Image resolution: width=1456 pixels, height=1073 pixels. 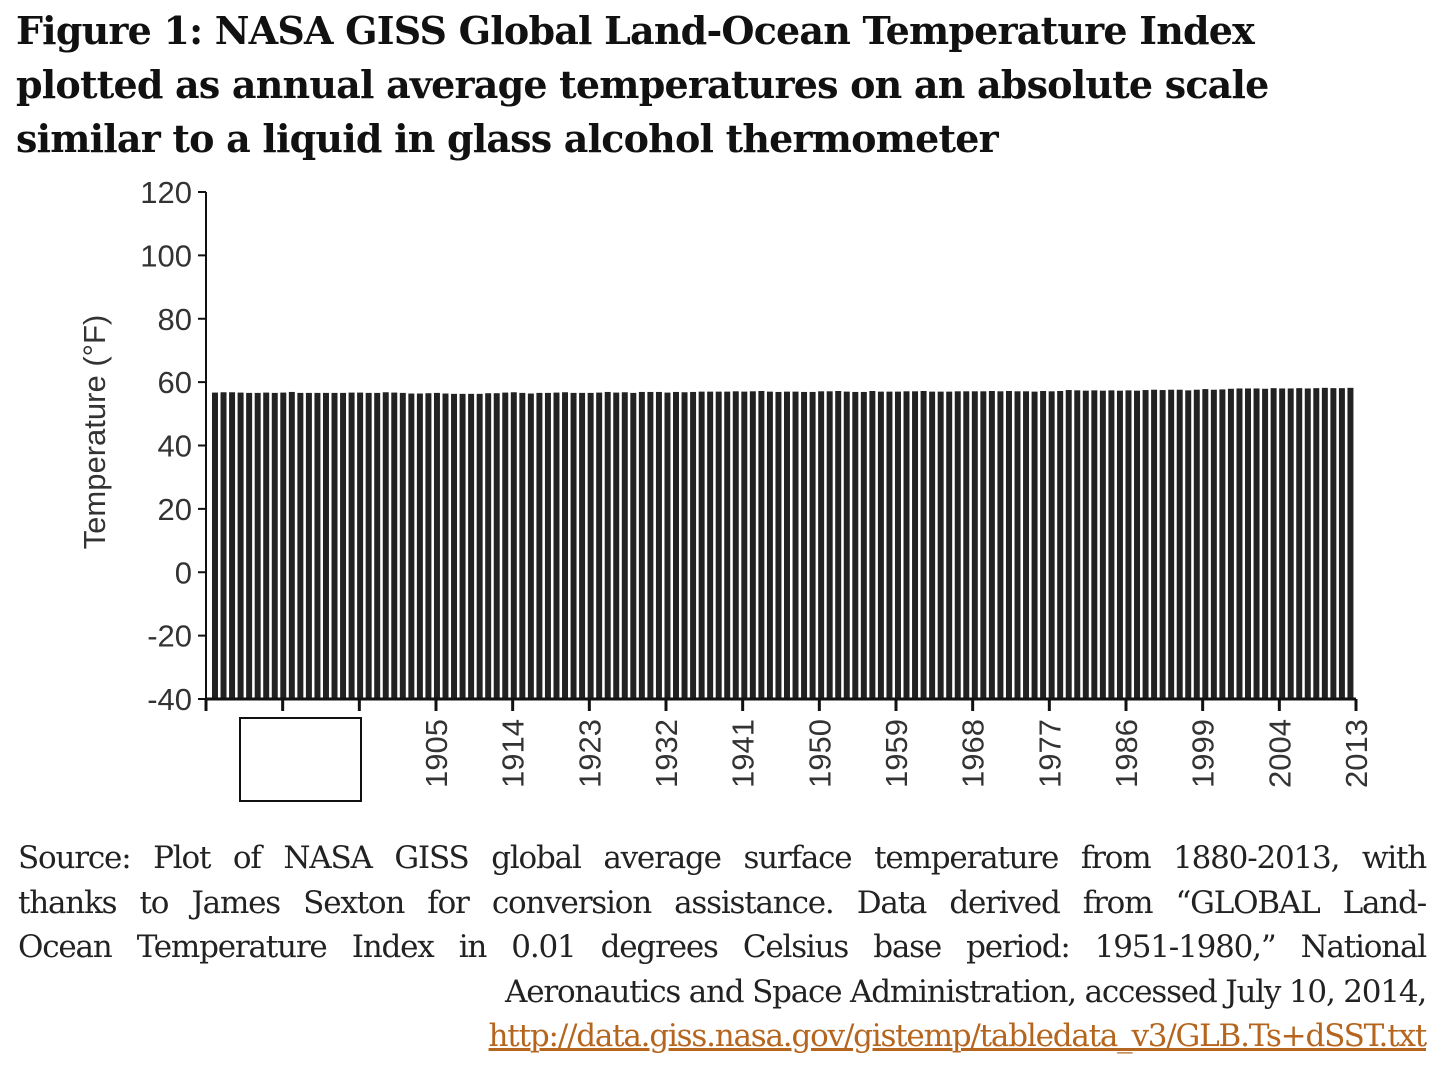 What do you see at coordinates (896, 753) in the screenshot?
I see `x-tick-label: 1959` at bounding box center [896, 753].